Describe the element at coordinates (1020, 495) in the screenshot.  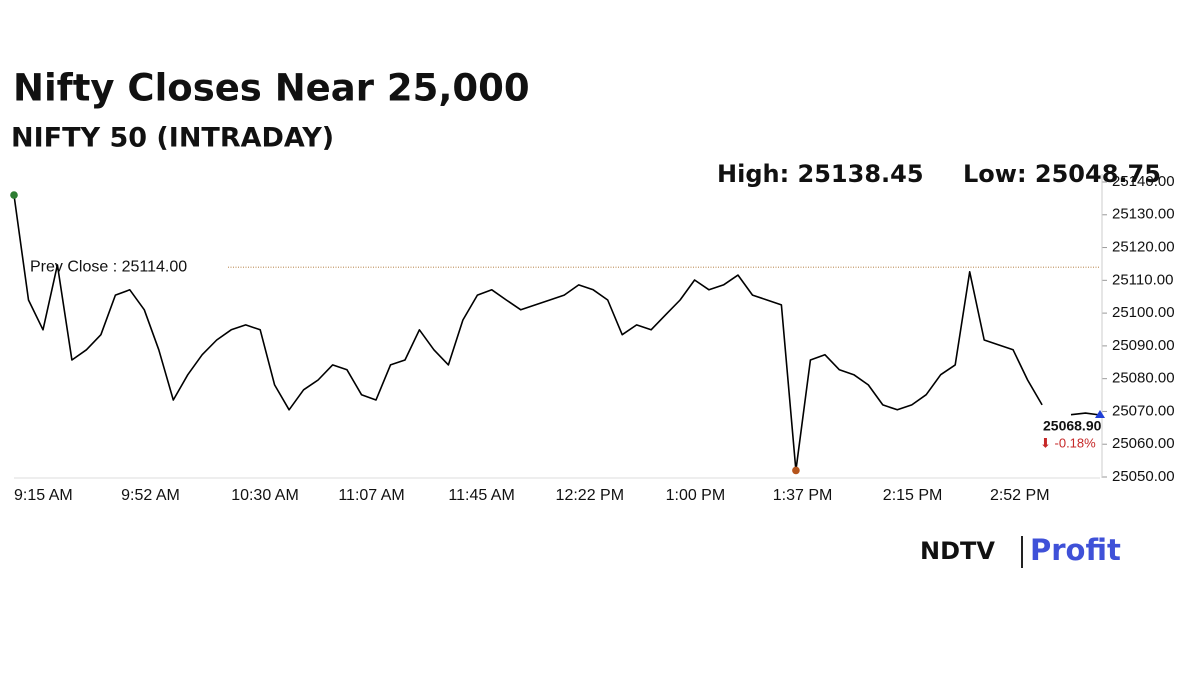
I see `x-tick-label: 2:52 PM` at that location.